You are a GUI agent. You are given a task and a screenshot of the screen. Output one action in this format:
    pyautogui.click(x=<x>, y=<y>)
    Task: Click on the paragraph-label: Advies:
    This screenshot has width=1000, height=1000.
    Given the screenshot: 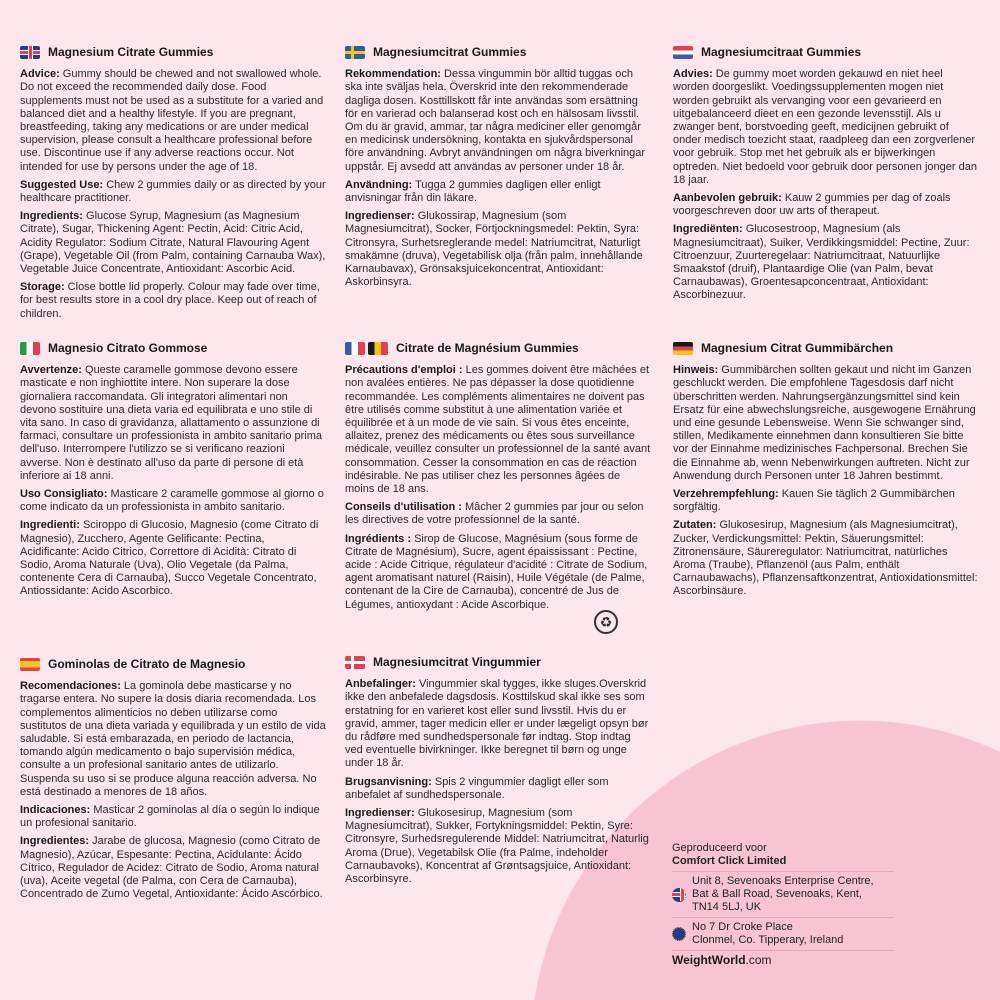 What is the action you would take?
    pyautogui.click(x=693, y=74)
    